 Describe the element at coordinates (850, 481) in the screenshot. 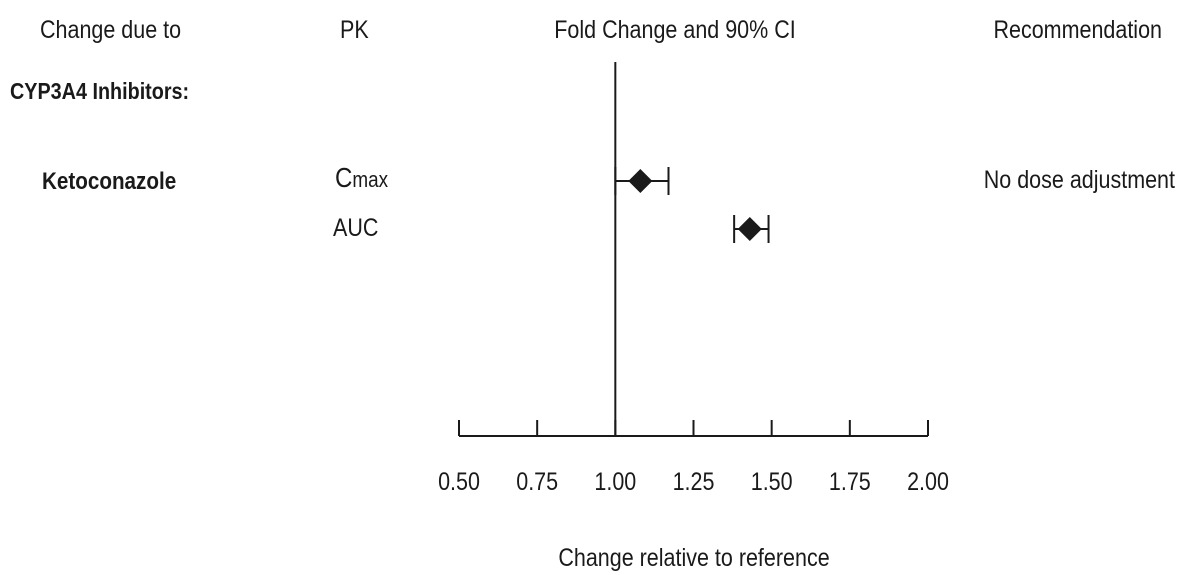

I see `x-tick-label: 1.75` at that location.